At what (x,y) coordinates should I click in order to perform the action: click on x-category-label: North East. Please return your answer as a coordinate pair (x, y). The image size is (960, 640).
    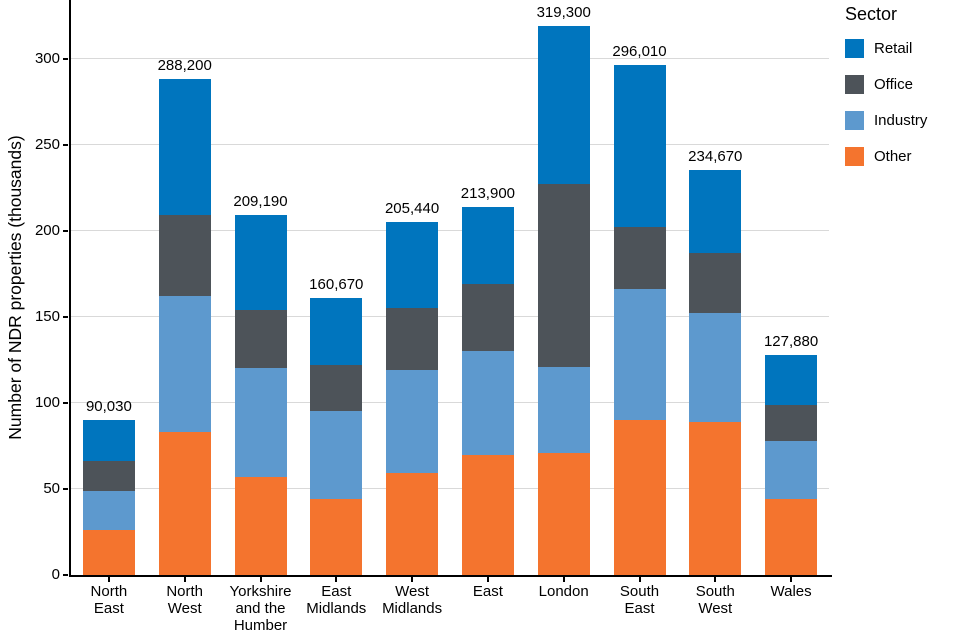
    Looking at the image, I should click on (109, 600).